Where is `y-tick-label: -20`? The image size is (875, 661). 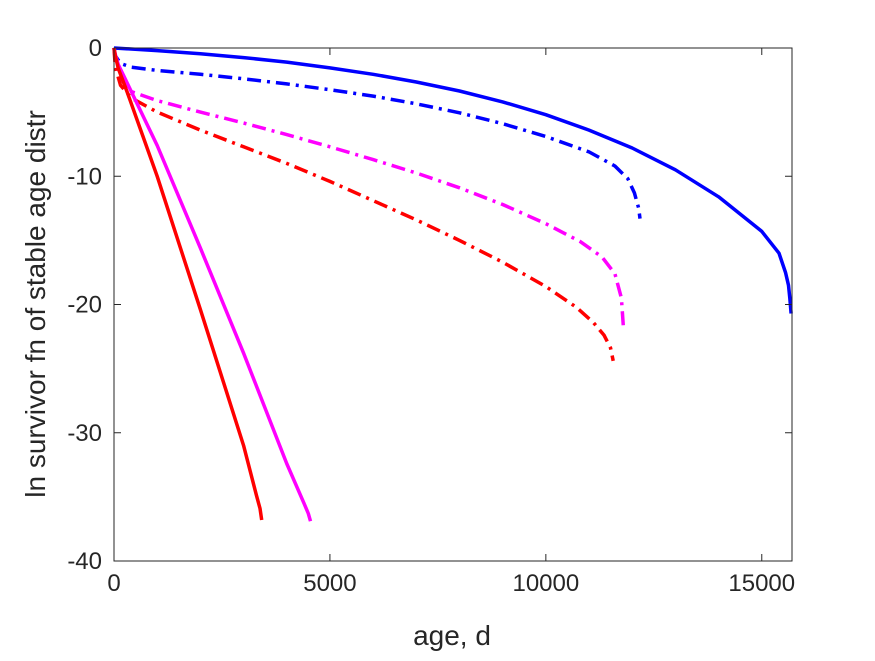 y-tick-label: -20 is located at coordinates (84, 305).